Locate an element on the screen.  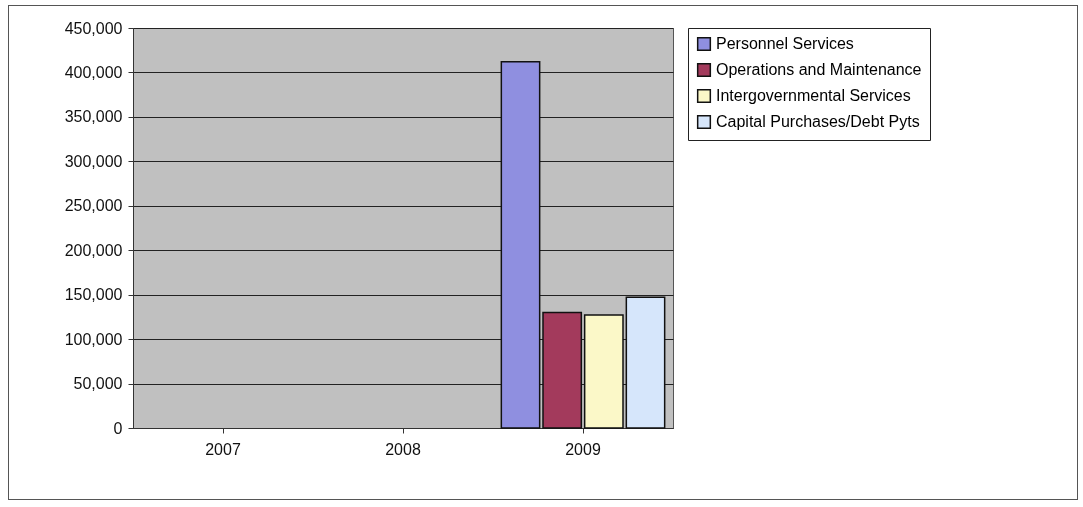
legend-label: Intergovernmental Services is located at coordinates (813, 95).